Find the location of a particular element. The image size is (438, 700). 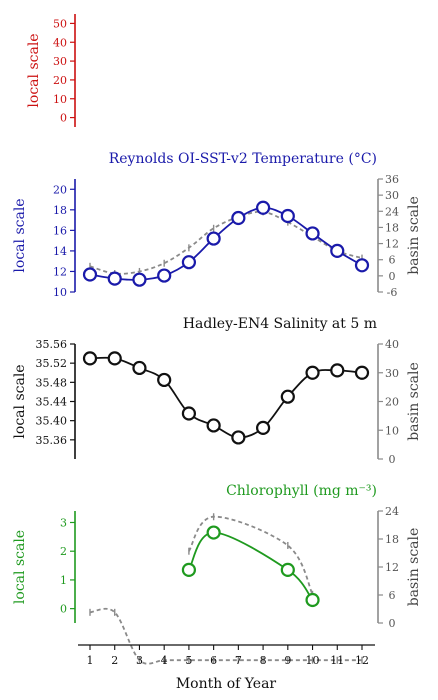

panel-title: Chlorophyll (mg m⁻³) is located at coordinates (301, 491).